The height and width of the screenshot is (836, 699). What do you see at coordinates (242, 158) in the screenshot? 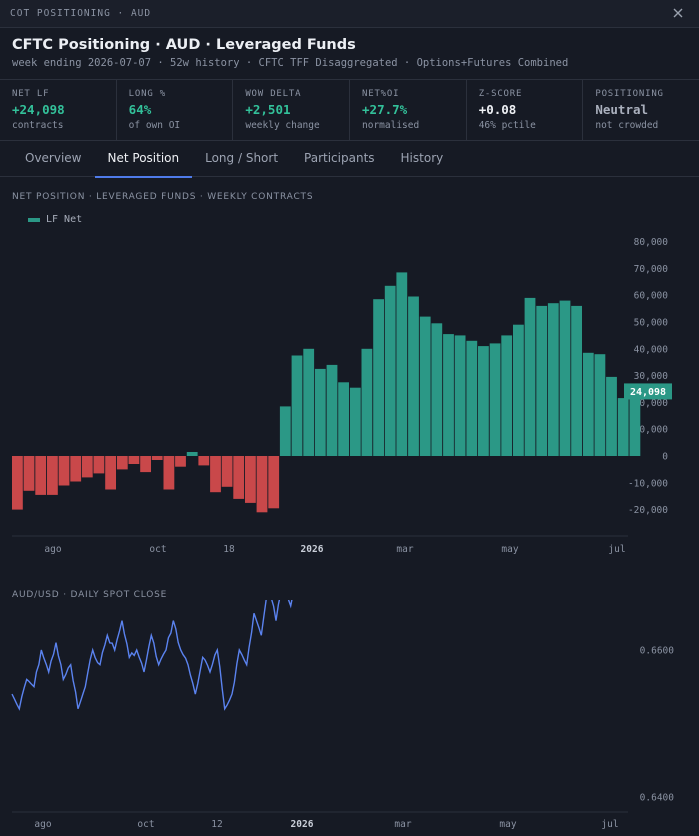
I see `tab-long-short: Long / Short` at bounding box center [242, 158].